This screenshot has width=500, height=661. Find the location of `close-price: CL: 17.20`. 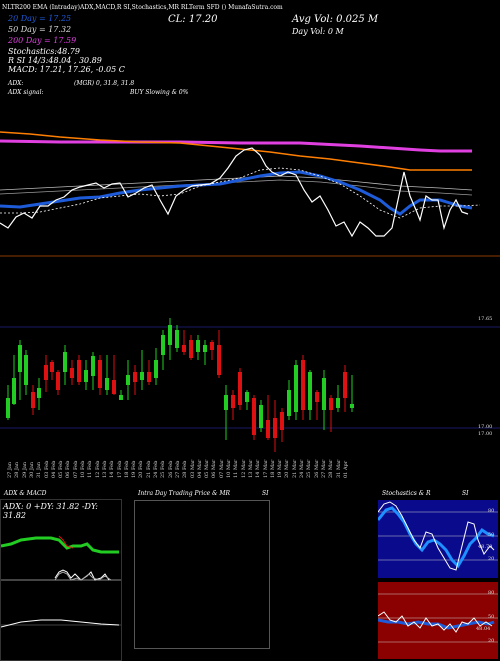

close-price: CL: 17.20 is located at coordinates (193, 19).